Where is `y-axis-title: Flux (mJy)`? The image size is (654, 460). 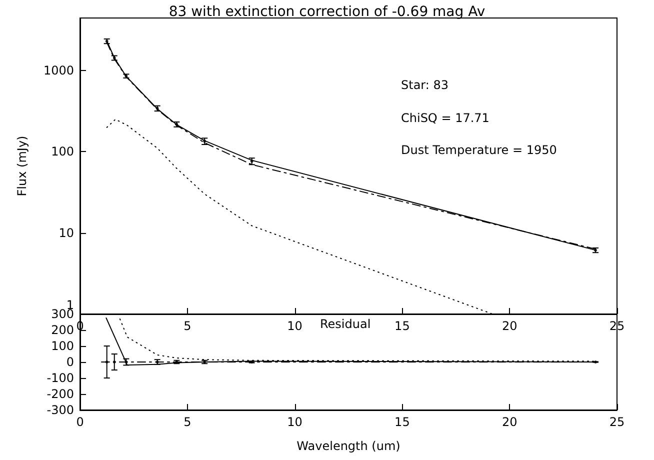 y-axis-title: Flux (mJy) is located at coordinates (22, 166).